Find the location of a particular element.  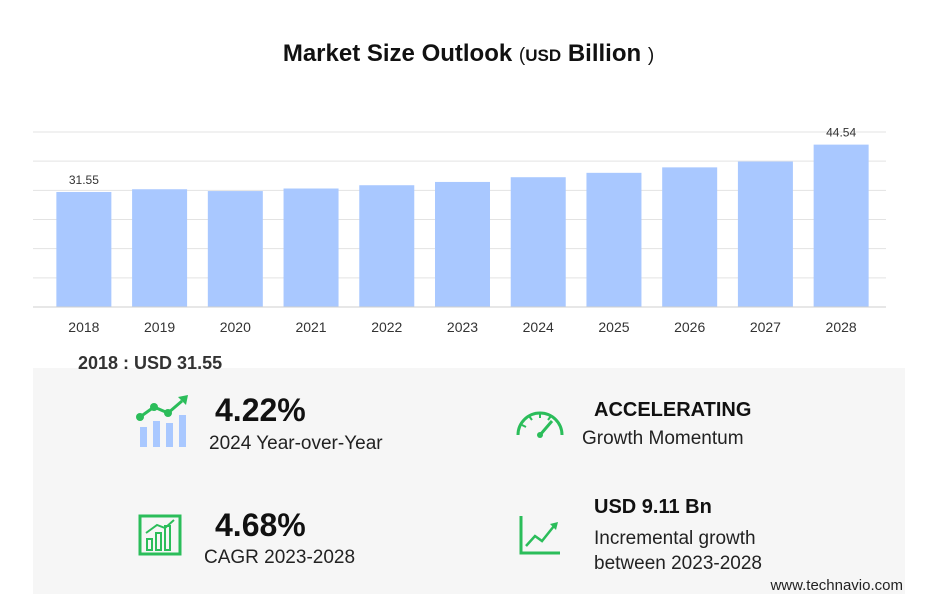

bar-2028 is located at coordinates (841, 225).